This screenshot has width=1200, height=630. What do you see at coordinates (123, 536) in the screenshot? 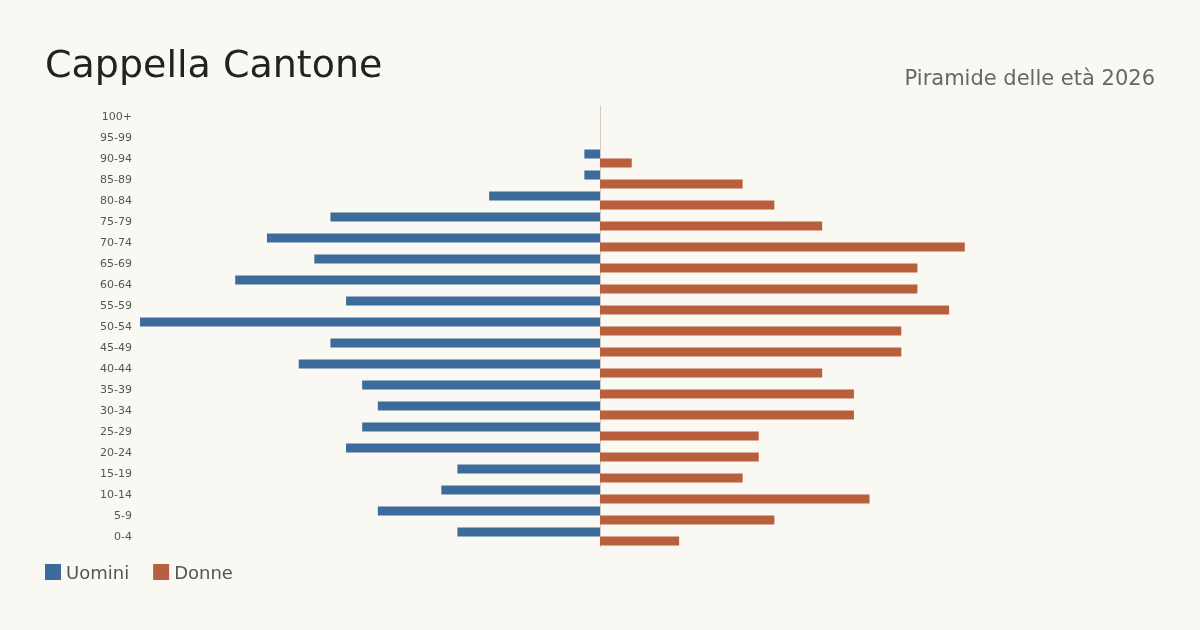
I see `y-tick-label: 0-4` at bounding box center [123, 536].